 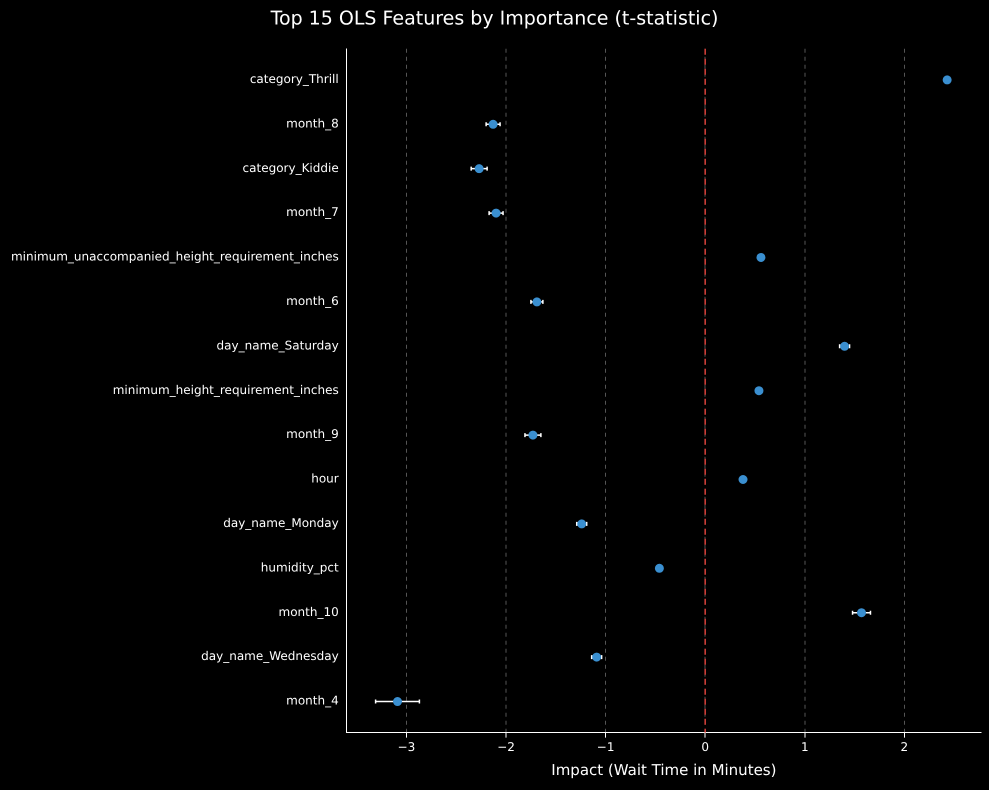 I want to click on y-tick-label: month_4, so click(x=312, y=701).